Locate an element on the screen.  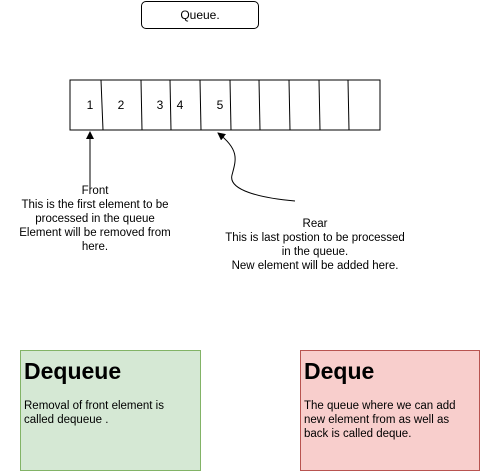
front-line: This is the first element to be is located at coordinates (95, 205).